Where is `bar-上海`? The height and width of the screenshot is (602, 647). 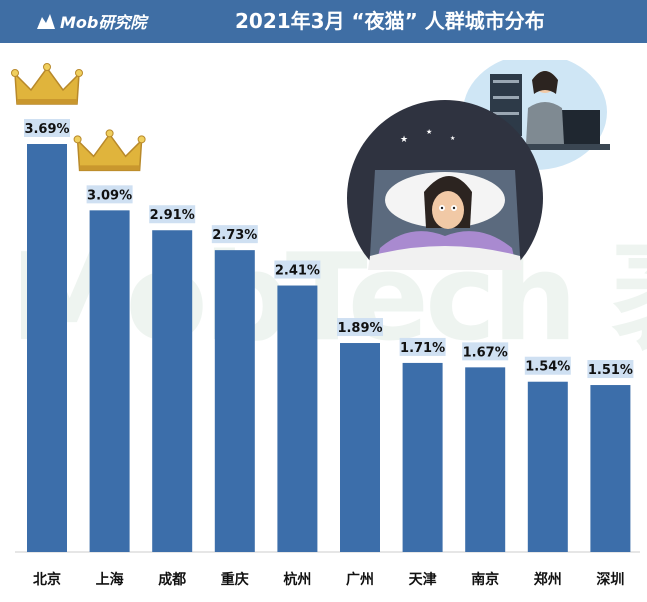 bar-上海 is located at coordinates (109, 381).